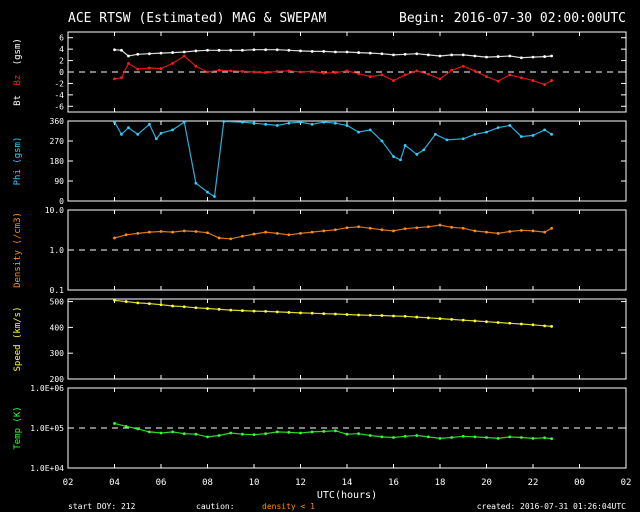 This screenshot has width=640, height=512. What do you see at coordinates (57, 161) in the screenshot?
I see `y-tick-label: 180` at bounding box center [57, 161].